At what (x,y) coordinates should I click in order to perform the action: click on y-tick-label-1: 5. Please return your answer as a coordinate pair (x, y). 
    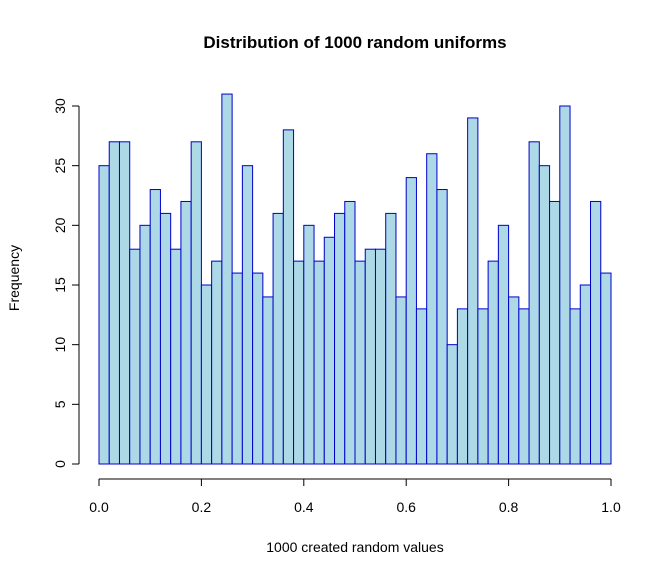
    Looking at the image, I should click on (60, 404).